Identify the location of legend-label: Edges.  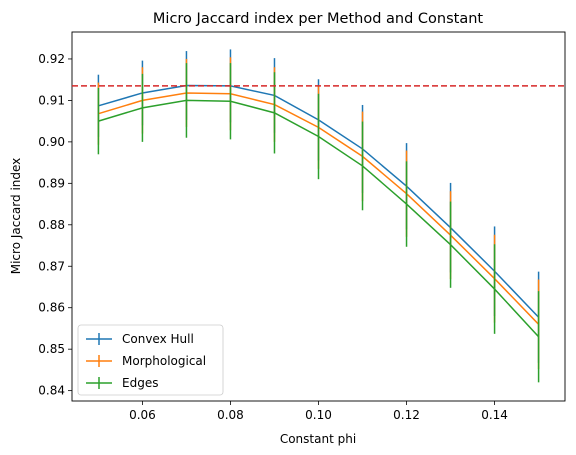
(140, 383).